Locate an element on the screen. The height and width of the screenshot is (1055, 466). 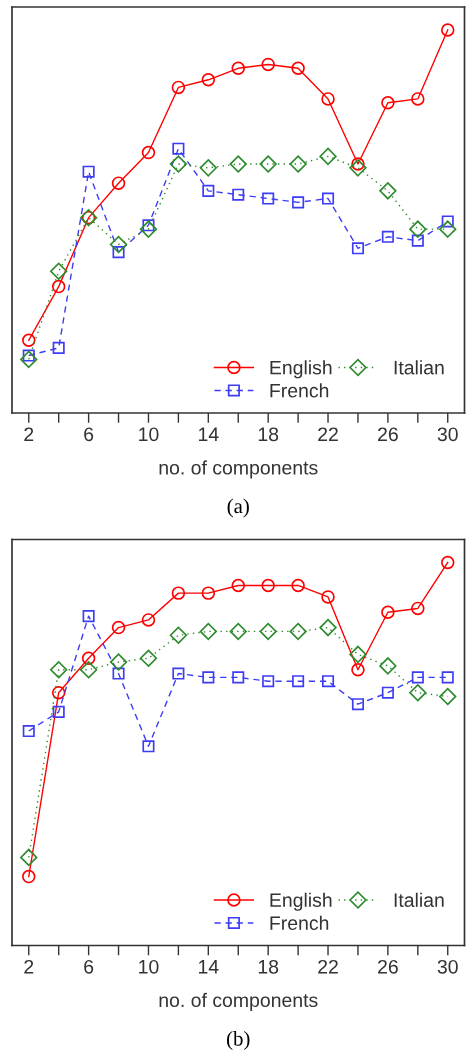
legend-label: English is located at coordinates (301, 901).